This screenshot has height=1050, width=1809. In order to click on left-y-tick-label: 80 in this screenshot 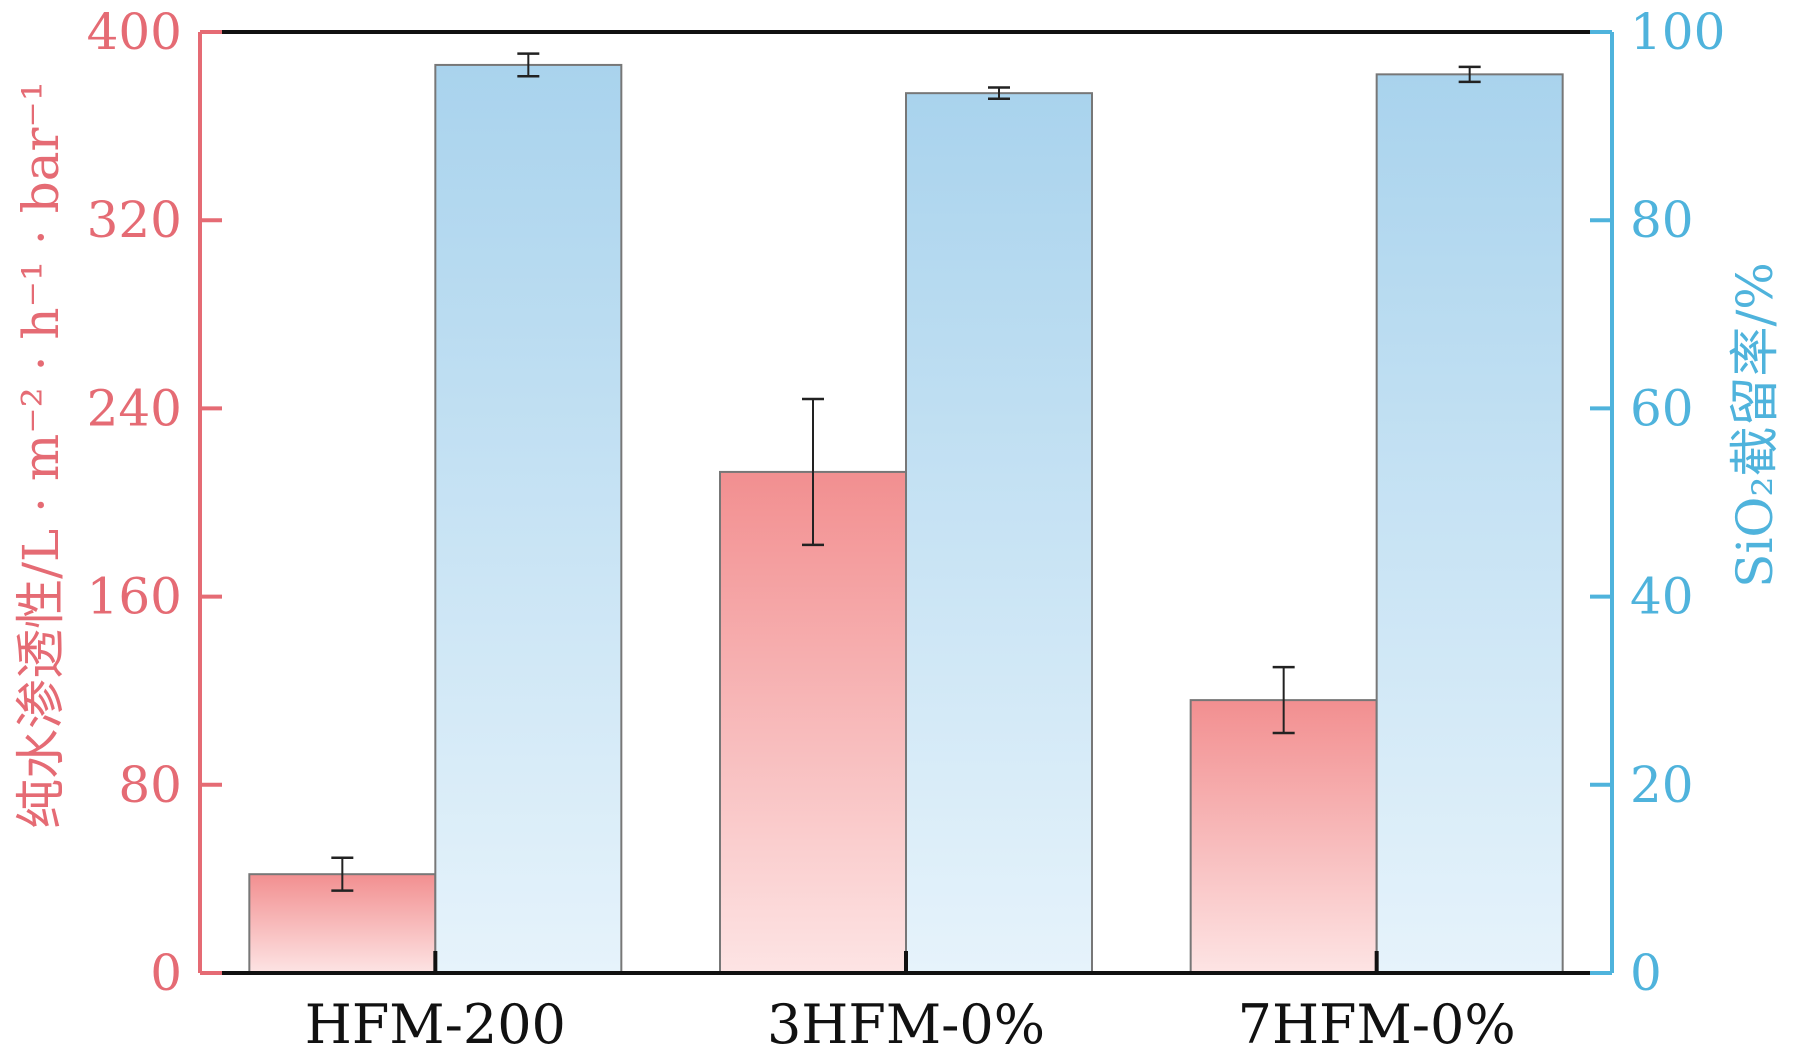, I will do `click(150, 785)`.